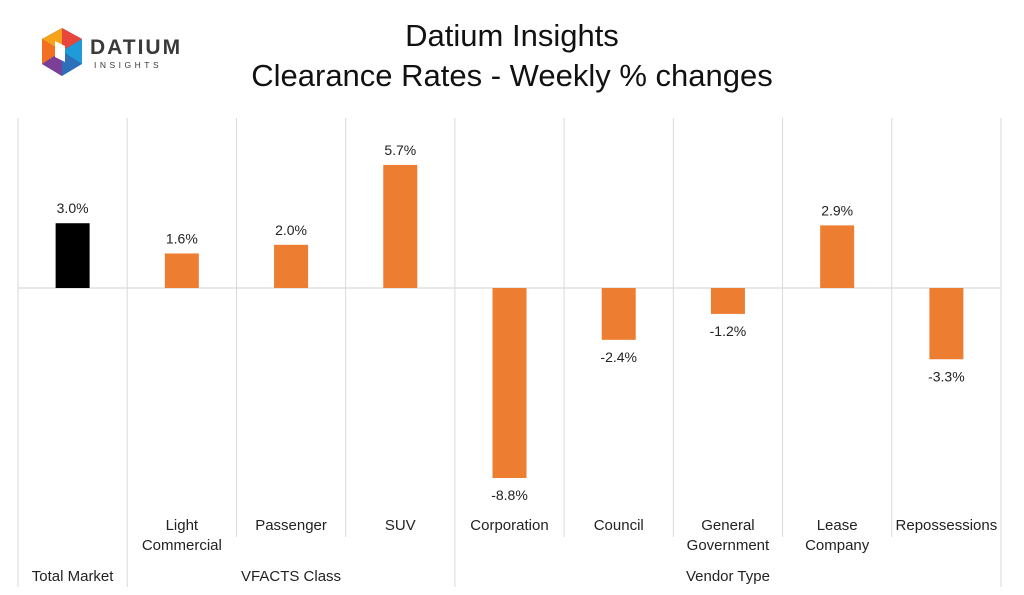 Image resolution: width=1024 pixels, height=595 pixels. What do you see at coordinates (728, 331) in the screenshot?
I see `data-label: -1.2%` at bounding box center [728, 331].